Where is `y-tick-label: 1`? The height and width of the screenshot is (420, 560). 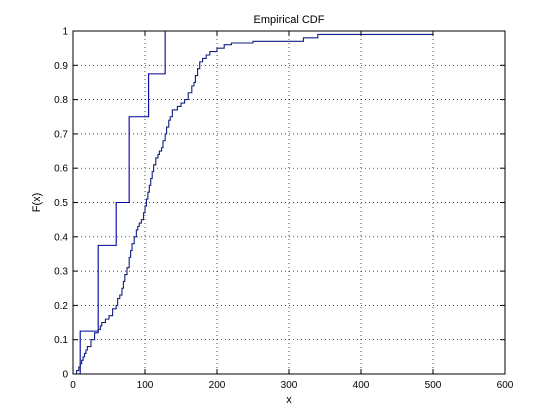
y-tick-label: 1 is located at coordinates (65, 32).